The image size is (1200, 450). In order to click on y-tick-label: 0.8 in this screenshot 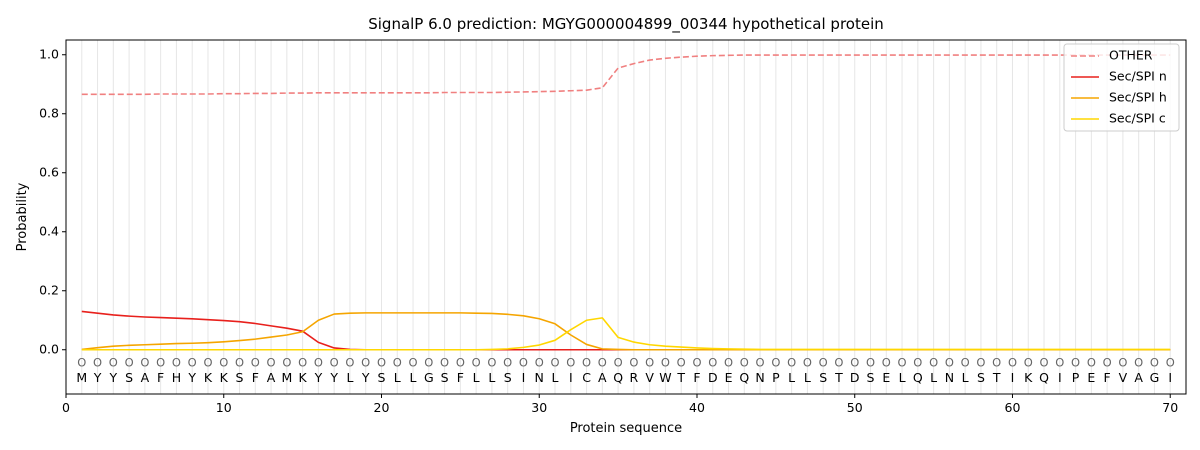, I will do `click(49, 112)`.